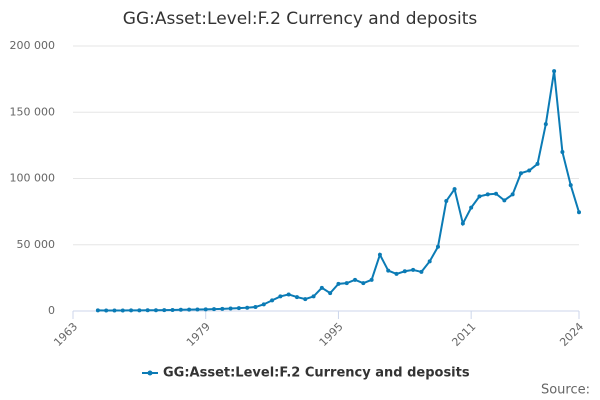 Image resolution: width=600 pixels, height=400 pixels. Describe the element at coordinates (331, 334) in the screenshot. I see `x-tick-label: 1995` at that location.